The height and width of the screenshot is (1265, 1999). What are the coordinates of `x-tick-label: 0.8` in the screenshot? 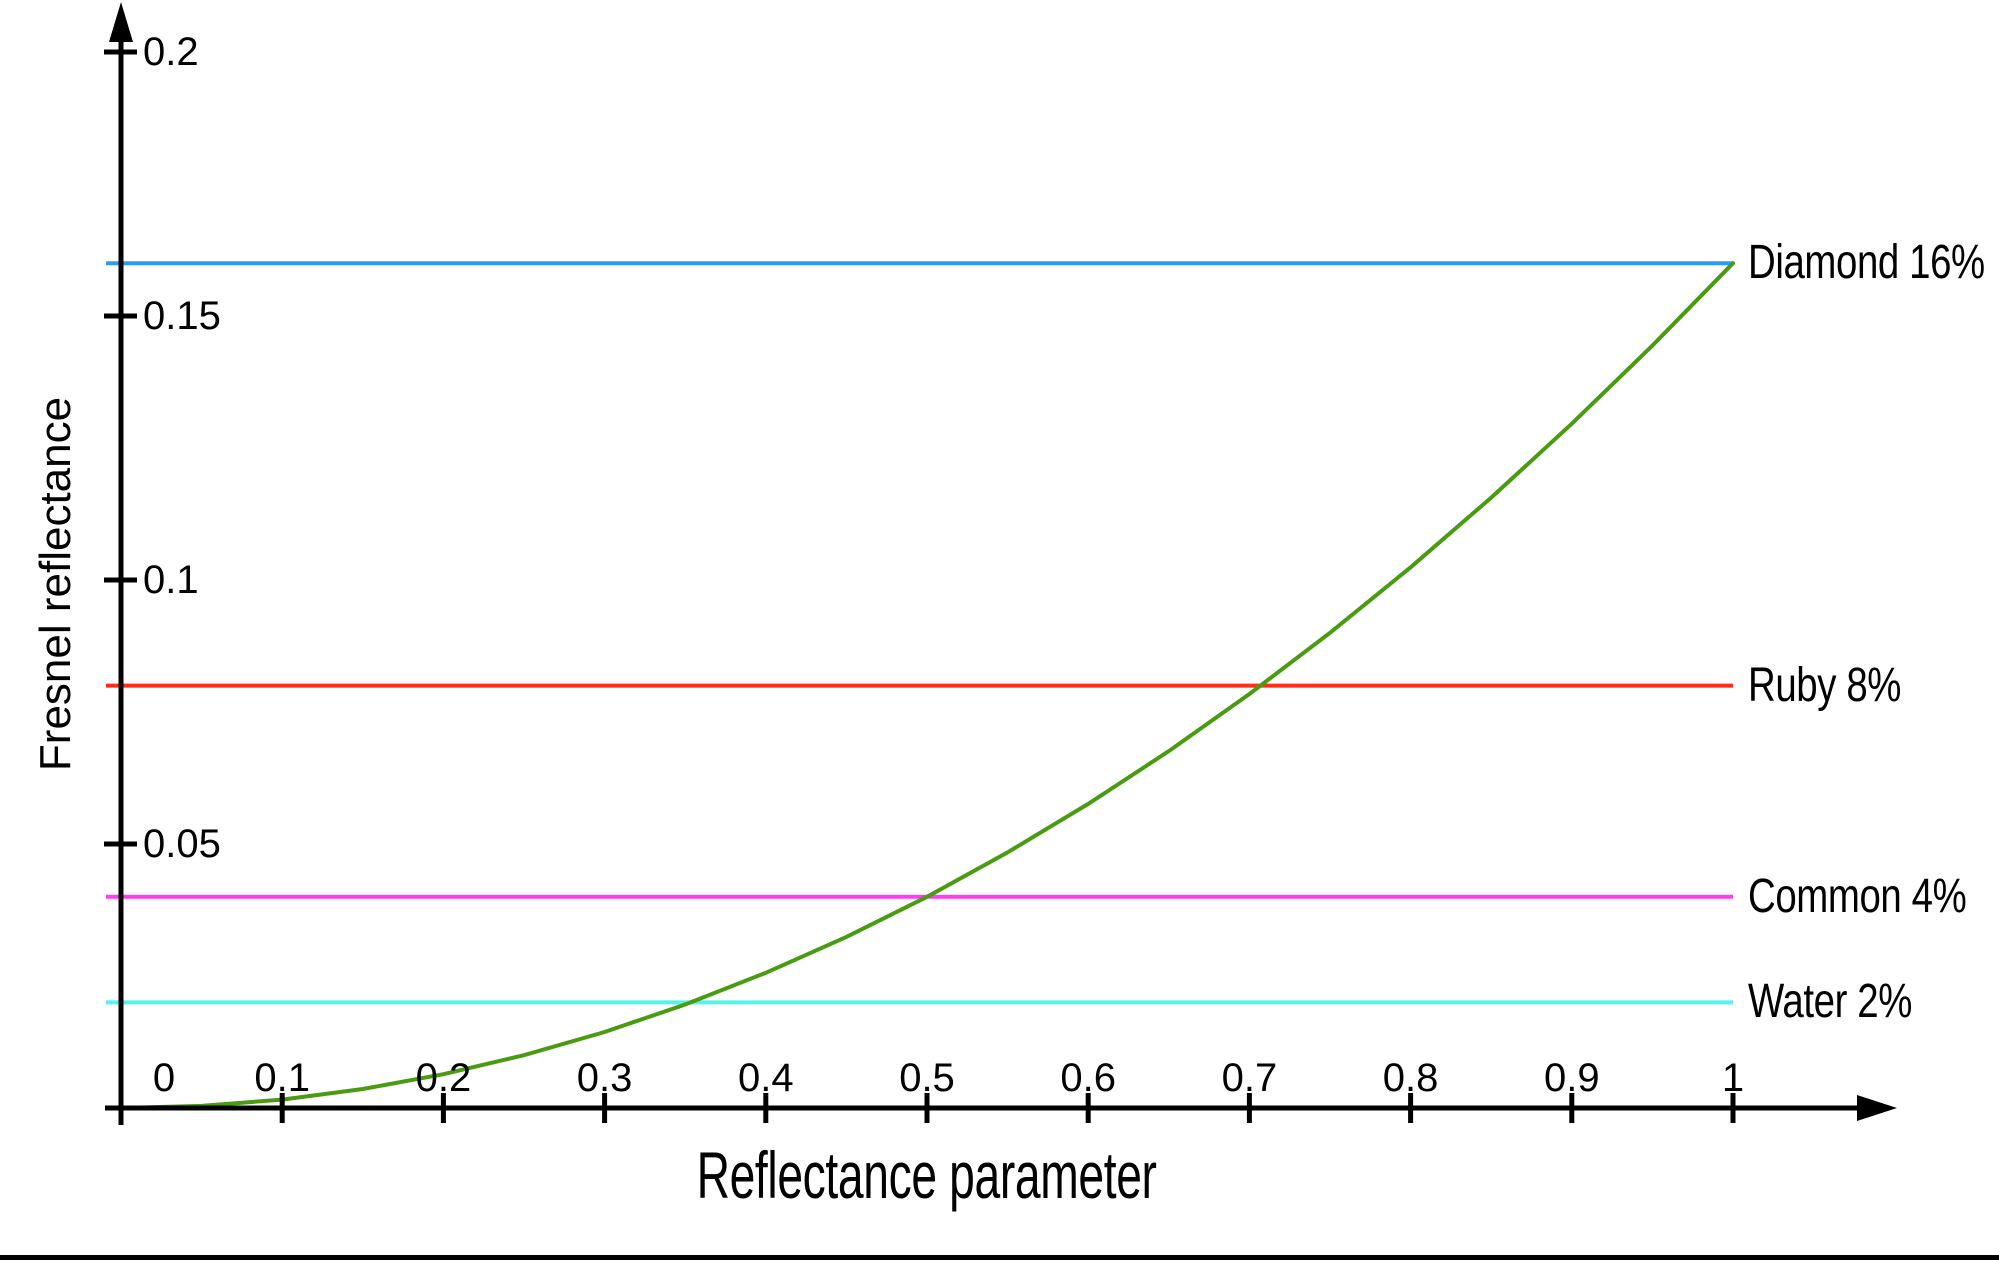 It's located at (1410, 1078).